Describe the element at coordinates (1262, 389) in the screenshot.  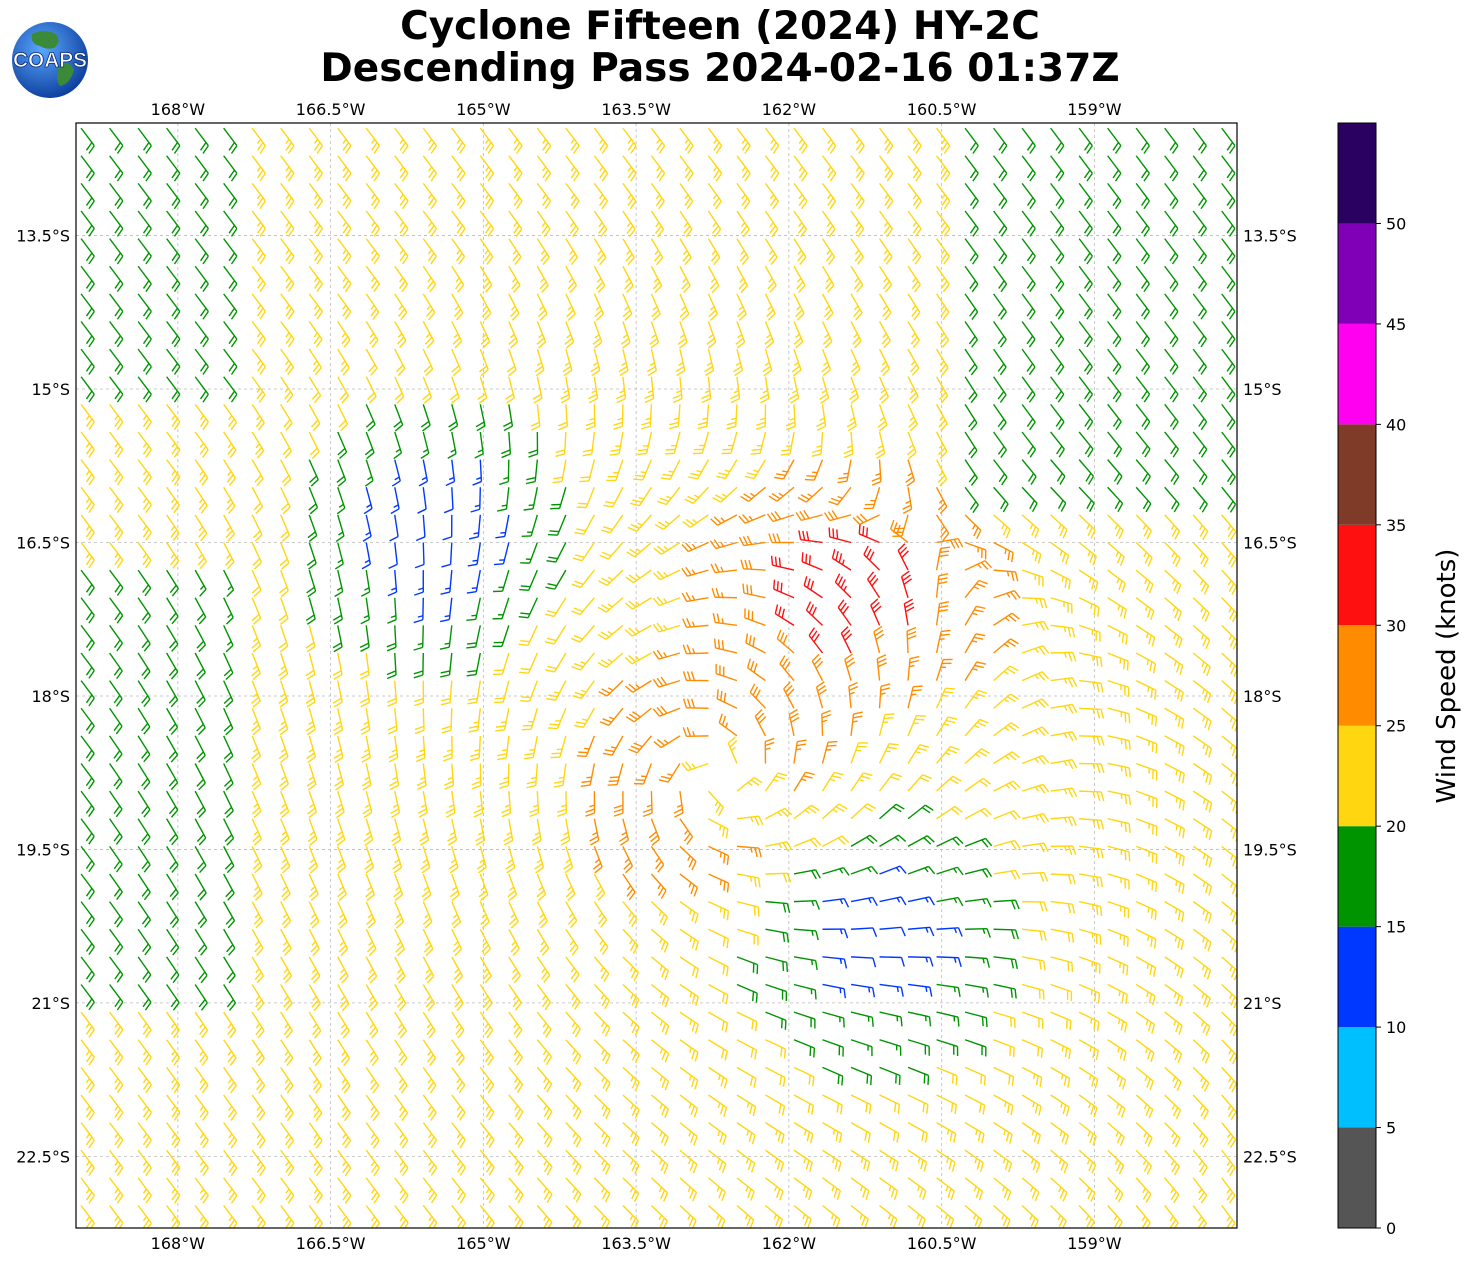
I see `y-tick-label-right: 15°S` at that location.